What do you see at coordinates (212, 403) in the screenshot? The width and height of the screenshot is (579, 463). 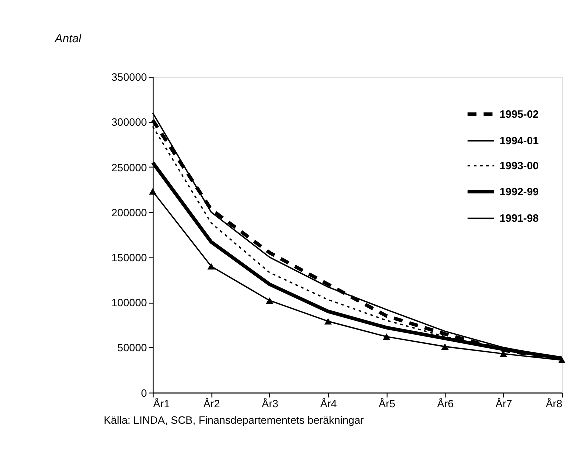 I see `x-tick-label: År2` at bounding box center [212, 403].